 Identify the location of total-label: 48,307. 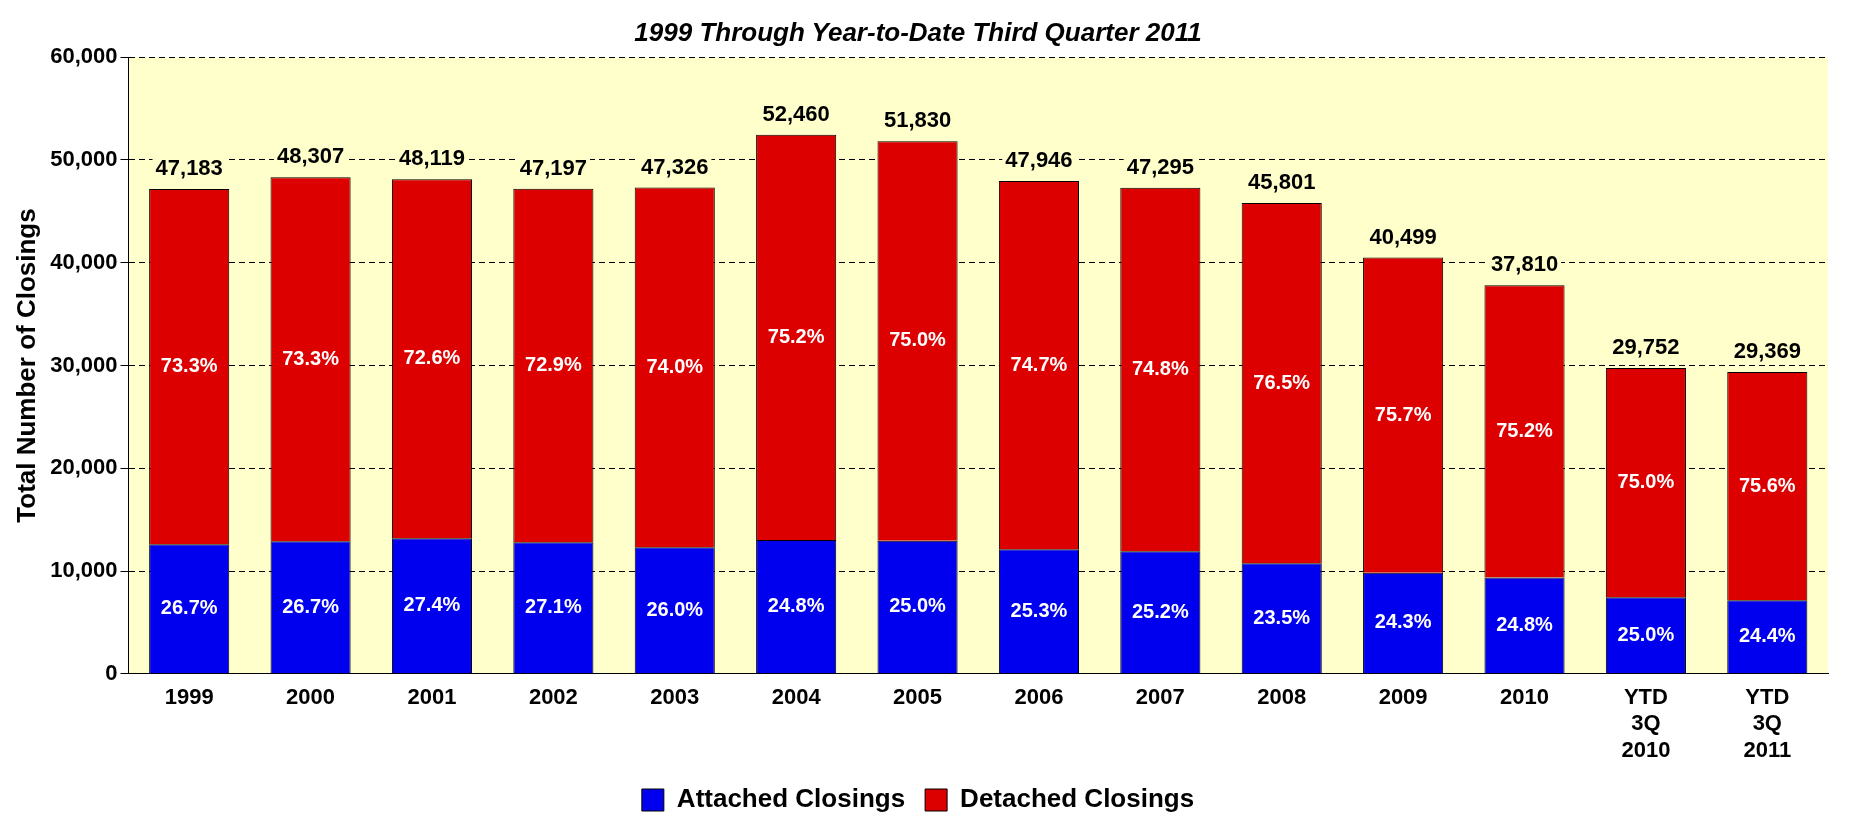
(310, 156).